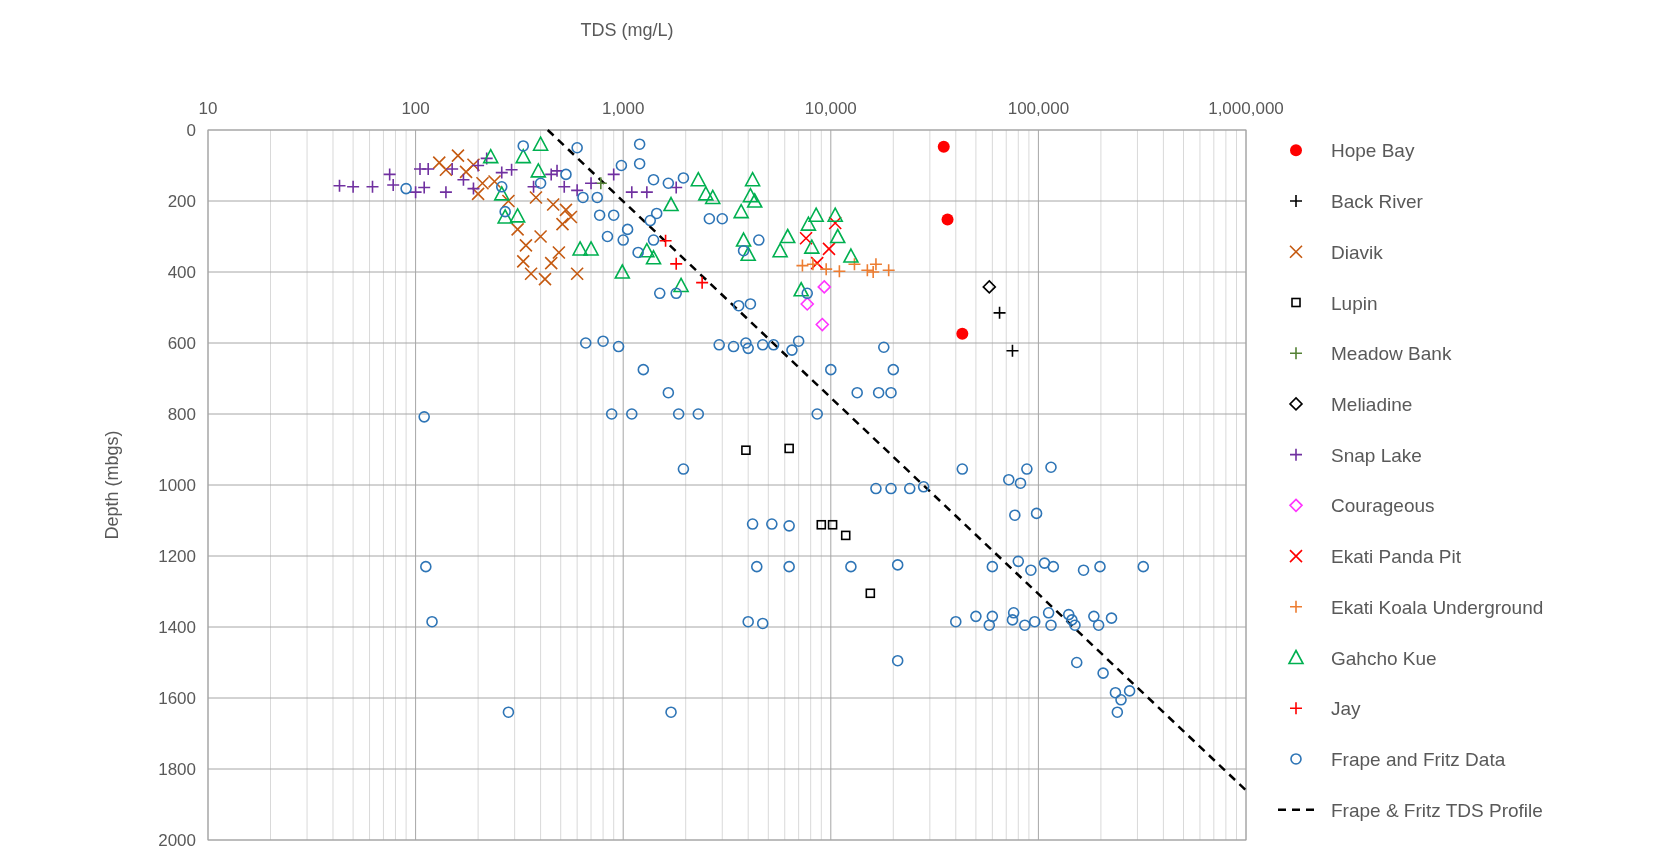 The image size is (1677, 862). I want to click on legend-label: Meliadine, so click(1372, 404).